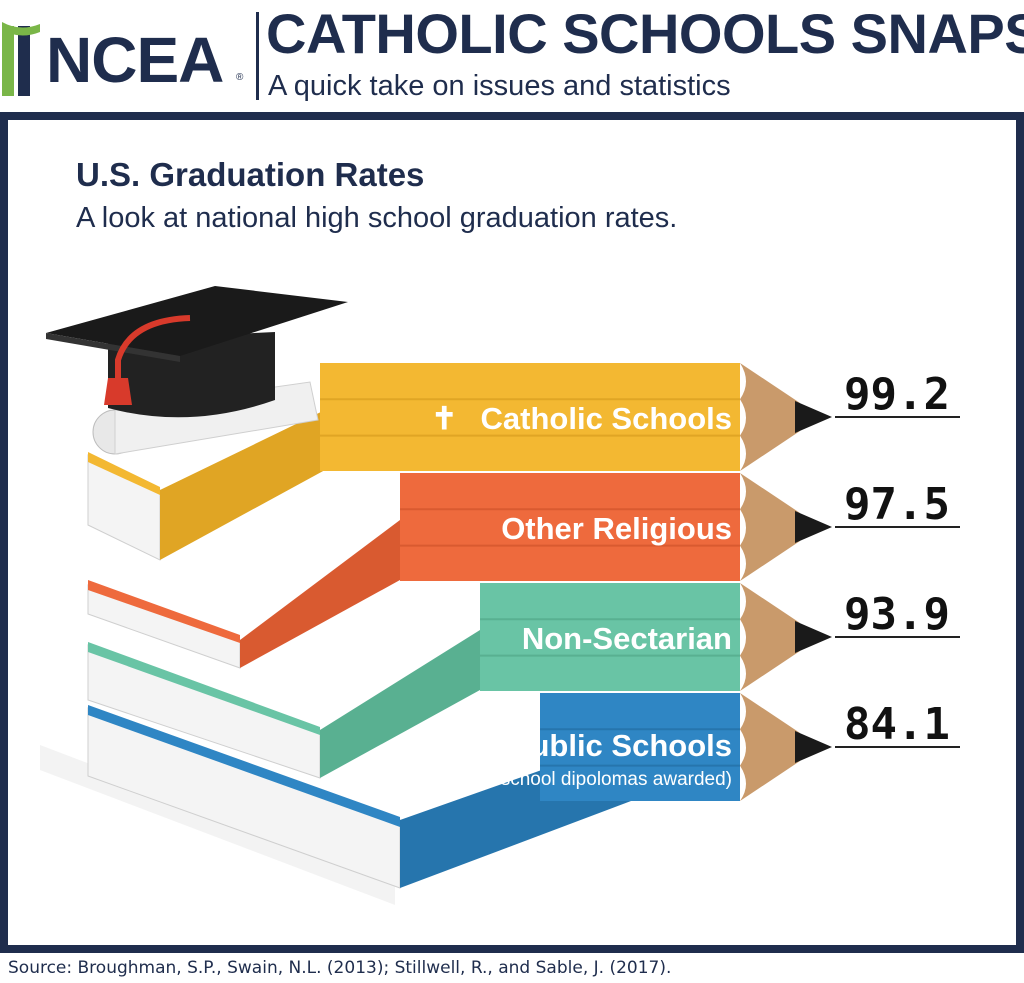 This screenshot has width=1024, height=983. I want to click on bar-other-religious, so click(570, 527).